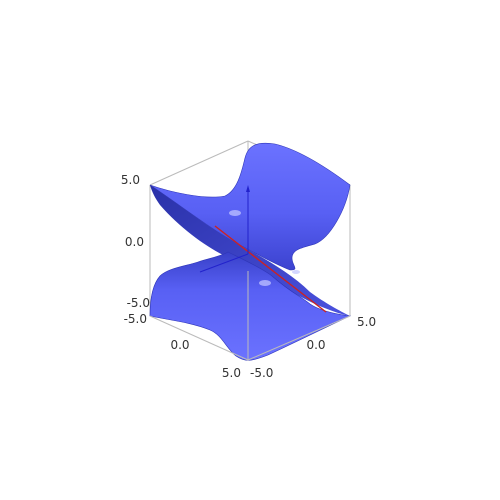 This screenshot has height=500, width=500. I want to click on x-axis-line, so click(270, 269).